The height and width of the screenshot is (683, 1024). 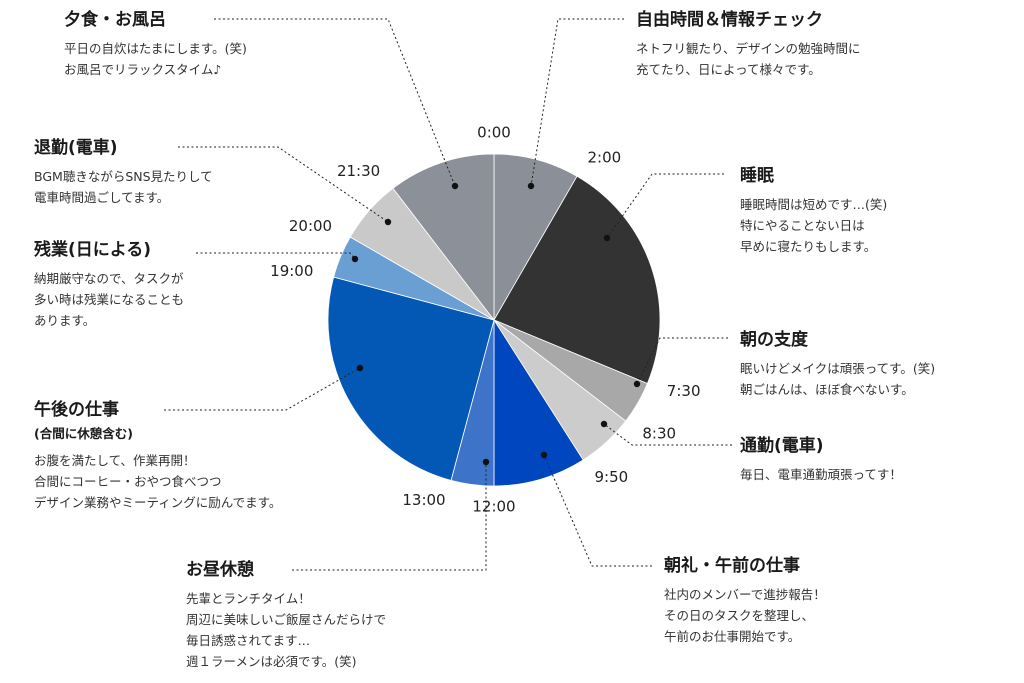 I want to click on annotation-morning-prep-title: 朝の支度, so click(x=774, y=340).